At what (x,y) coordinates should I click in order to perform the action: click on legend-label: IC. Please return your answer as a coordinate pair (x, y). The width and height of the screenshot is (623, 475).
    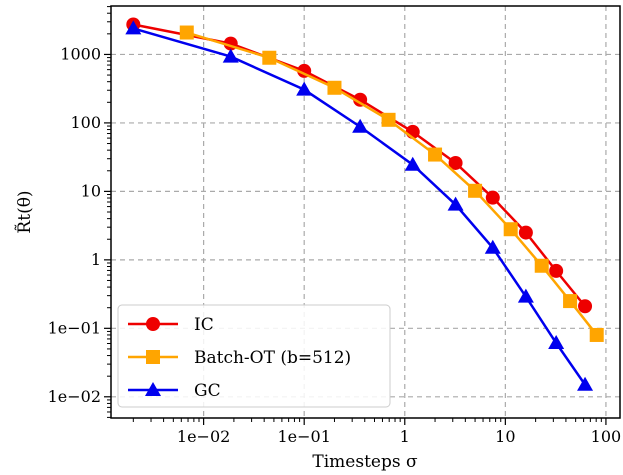
    Looking at the image, I should click on (204, 325).